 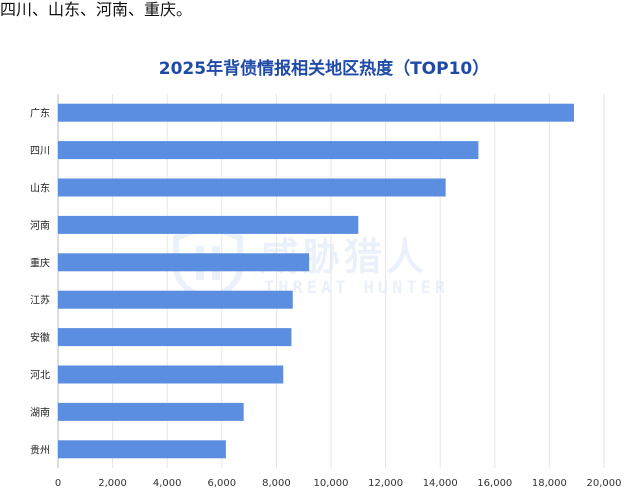 I want to click on intro-text: 四川、山东、河南、重庆。, so click(x=96, y=9).